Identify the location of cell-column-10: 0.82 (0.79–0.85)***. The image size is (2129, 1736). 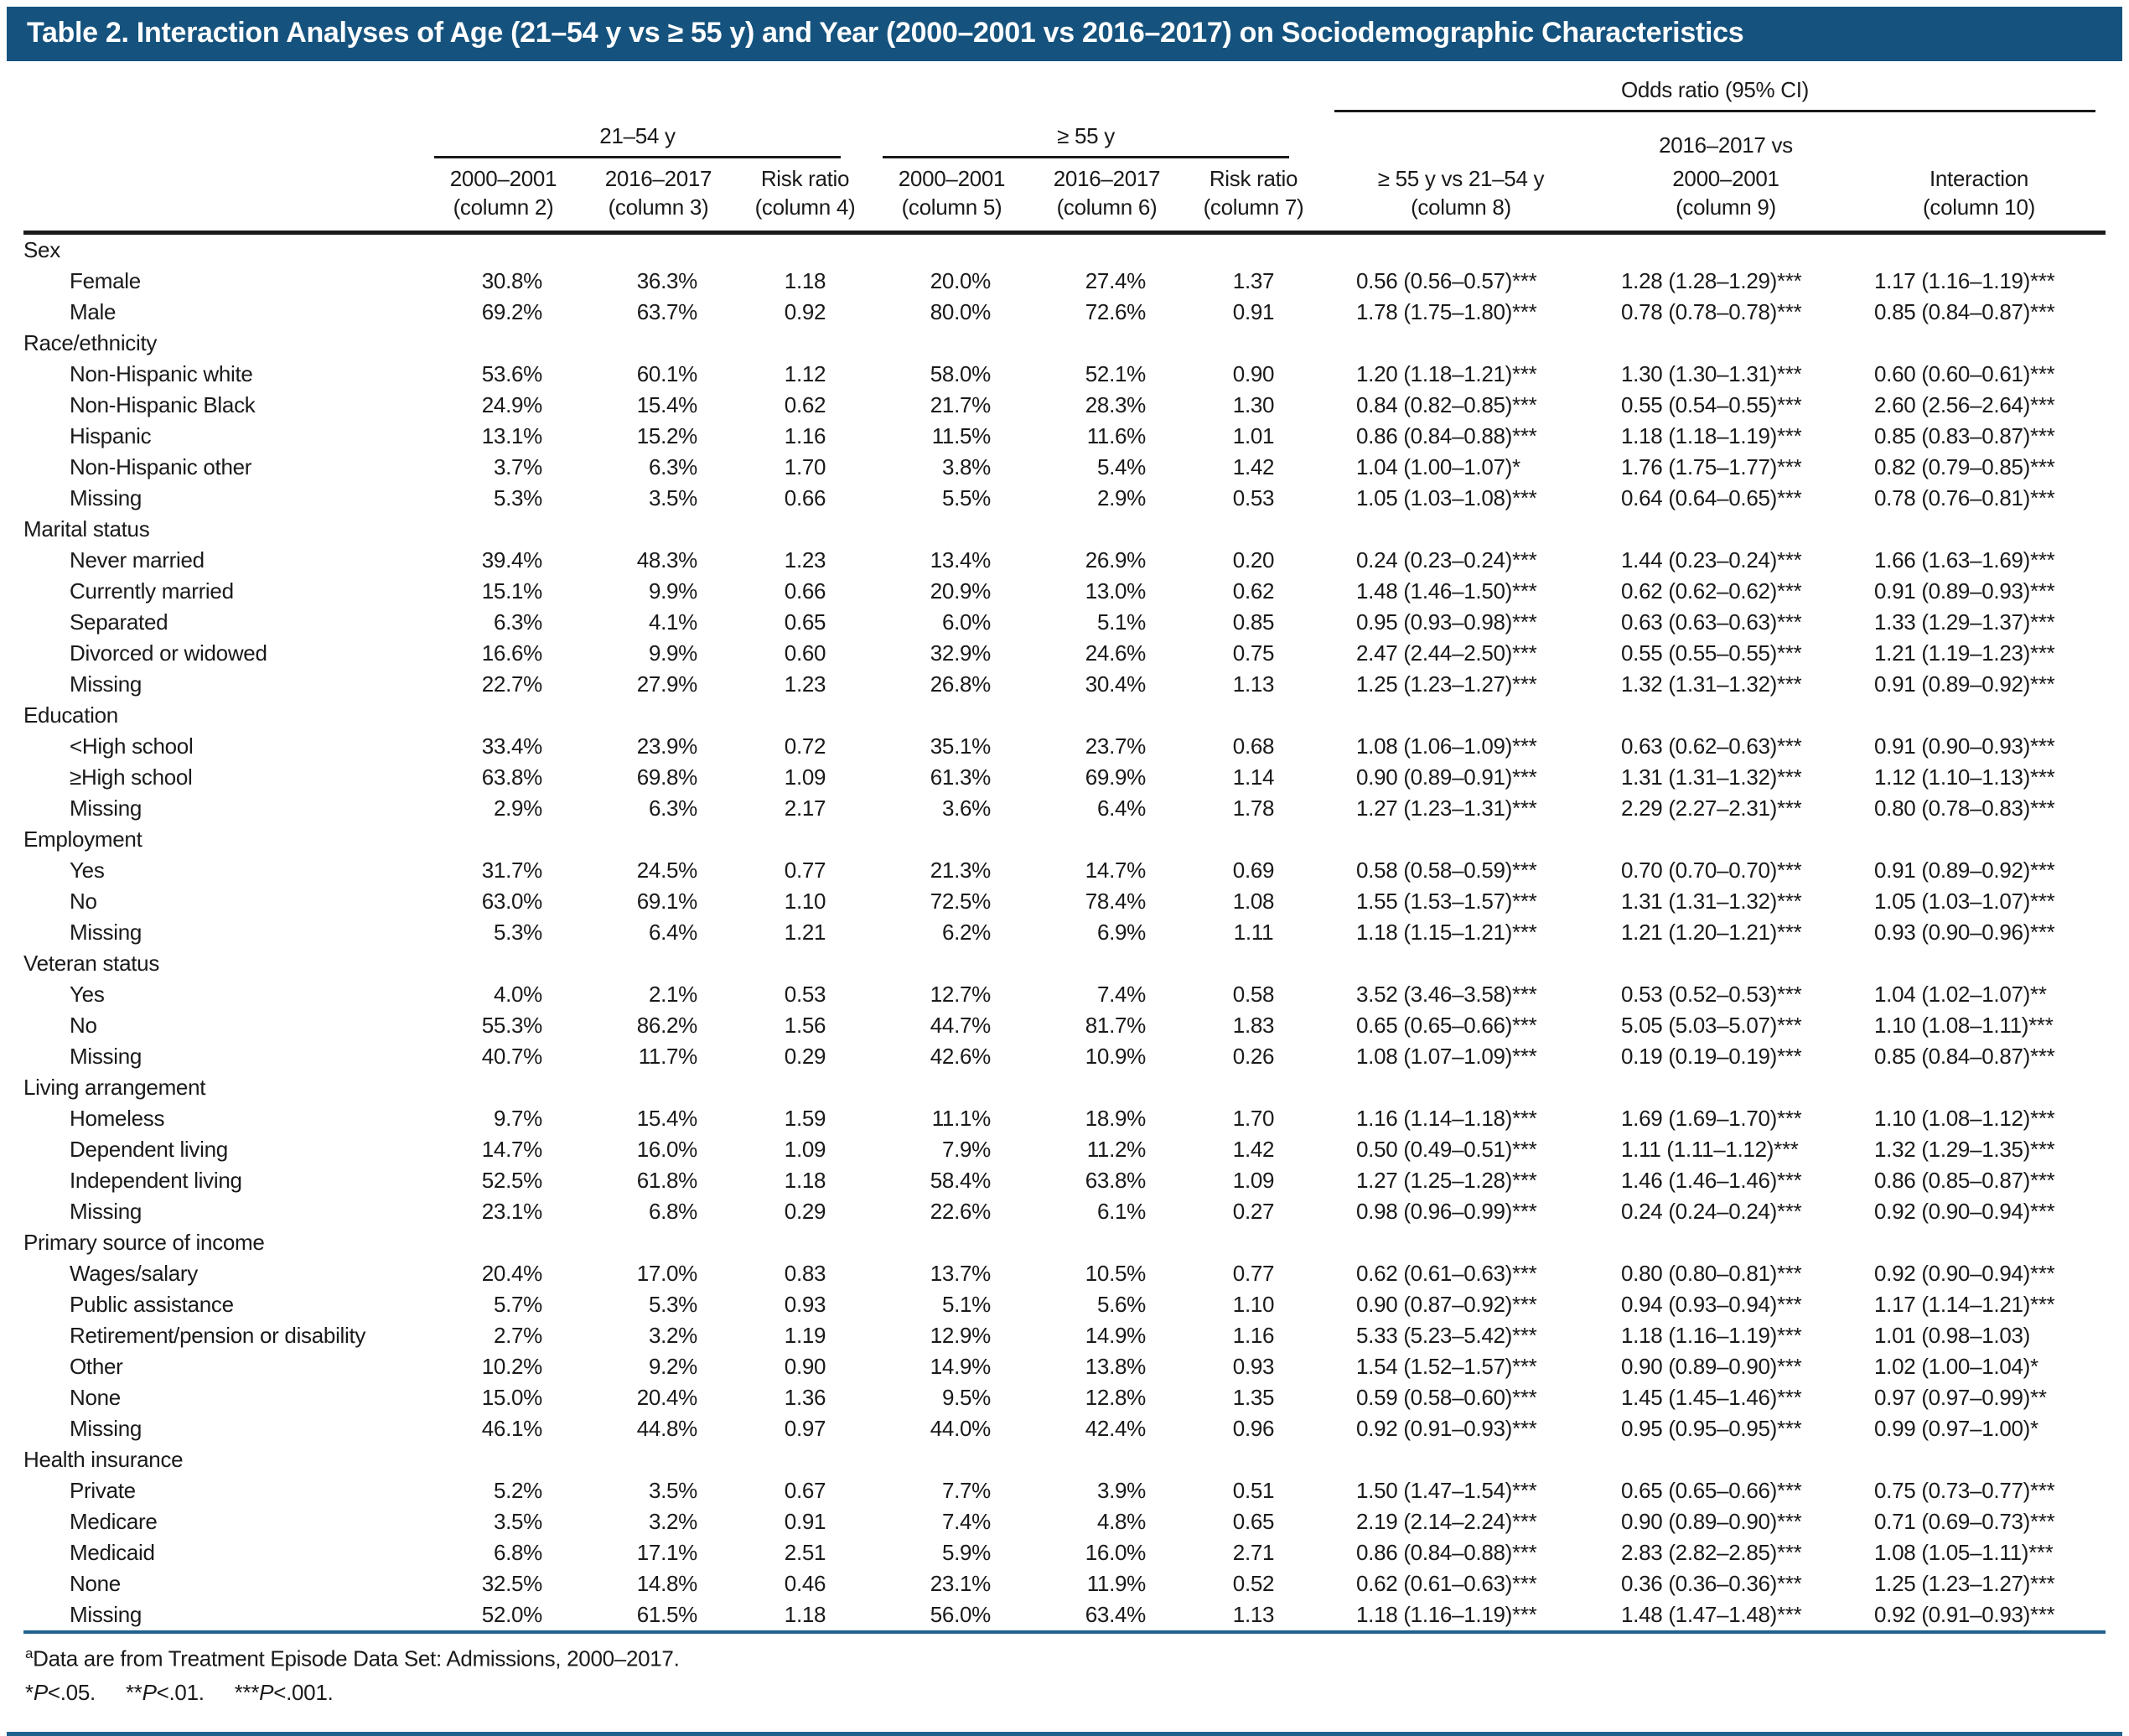
(1965, 467).